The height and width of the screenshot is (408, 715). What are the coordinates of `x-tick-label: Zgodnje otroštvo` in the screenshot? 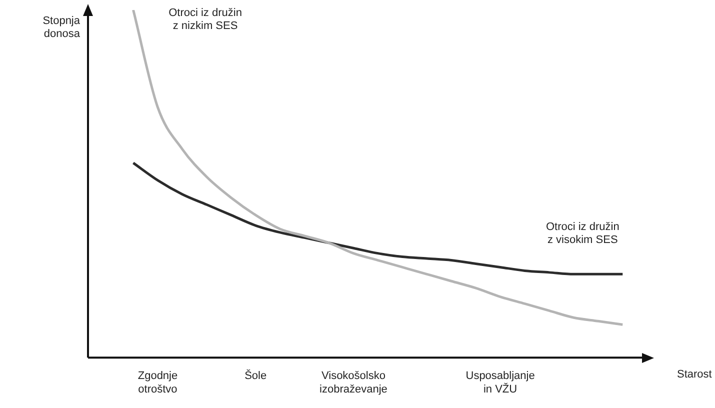 It's located at (158, 383).